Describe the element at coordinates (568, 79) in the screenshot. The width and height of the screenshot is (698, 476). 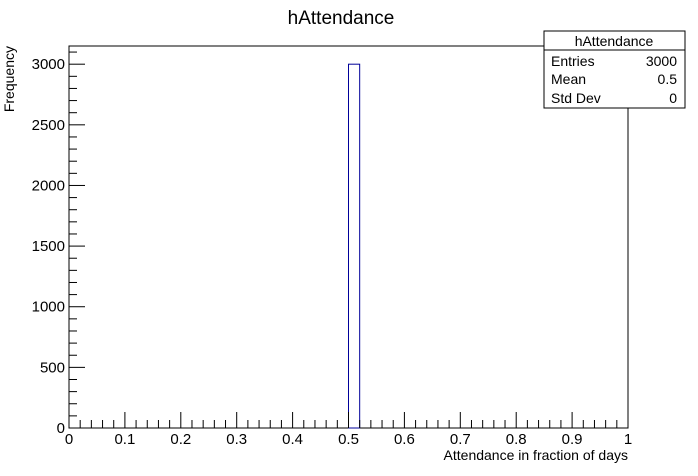
I see `stats-mean-label: Mean` at that location.